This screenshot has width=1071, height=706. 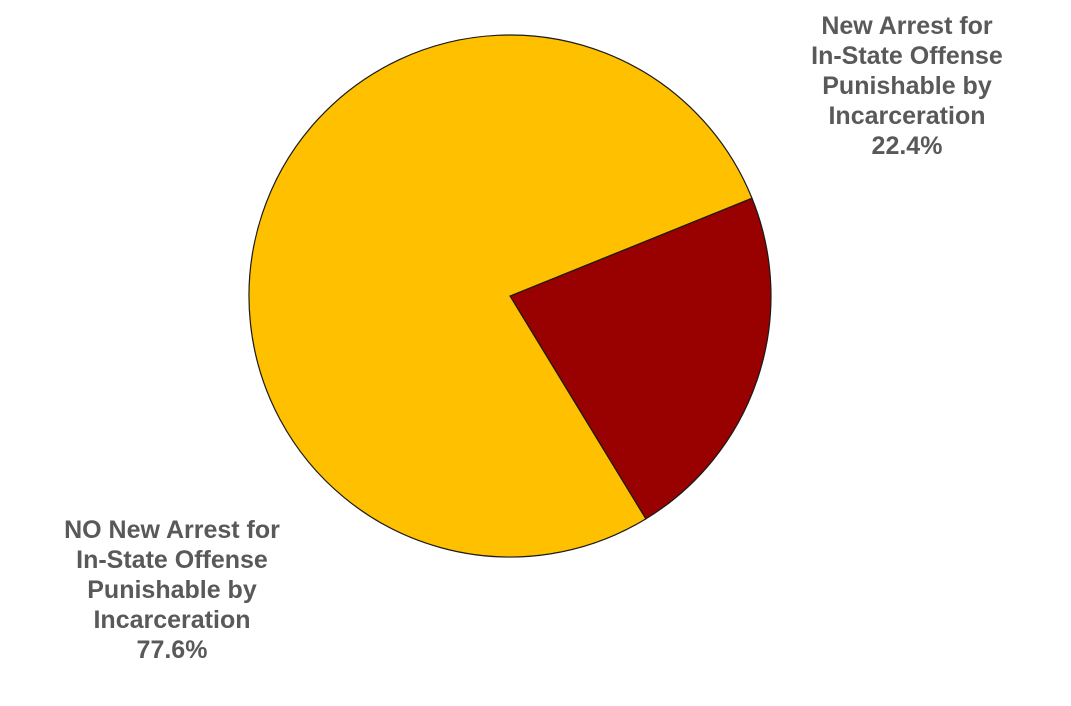 I want to click on pie-label-line: New Arrest for, so click(x=907, y=26).